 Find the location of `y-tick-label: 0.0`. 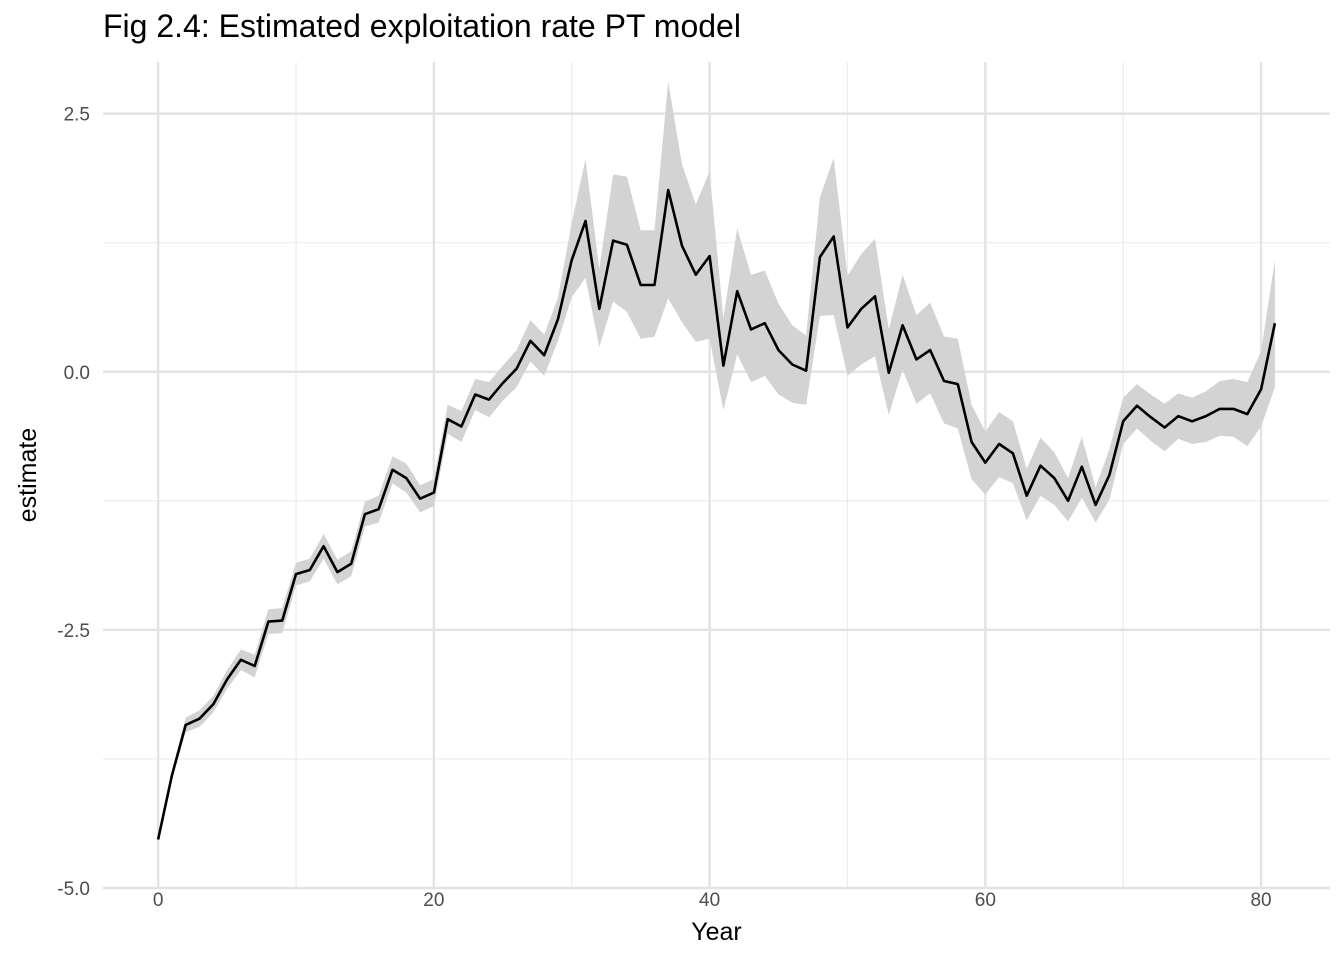

y-tick-label: 0.0 is located at coordinates (77, 373).